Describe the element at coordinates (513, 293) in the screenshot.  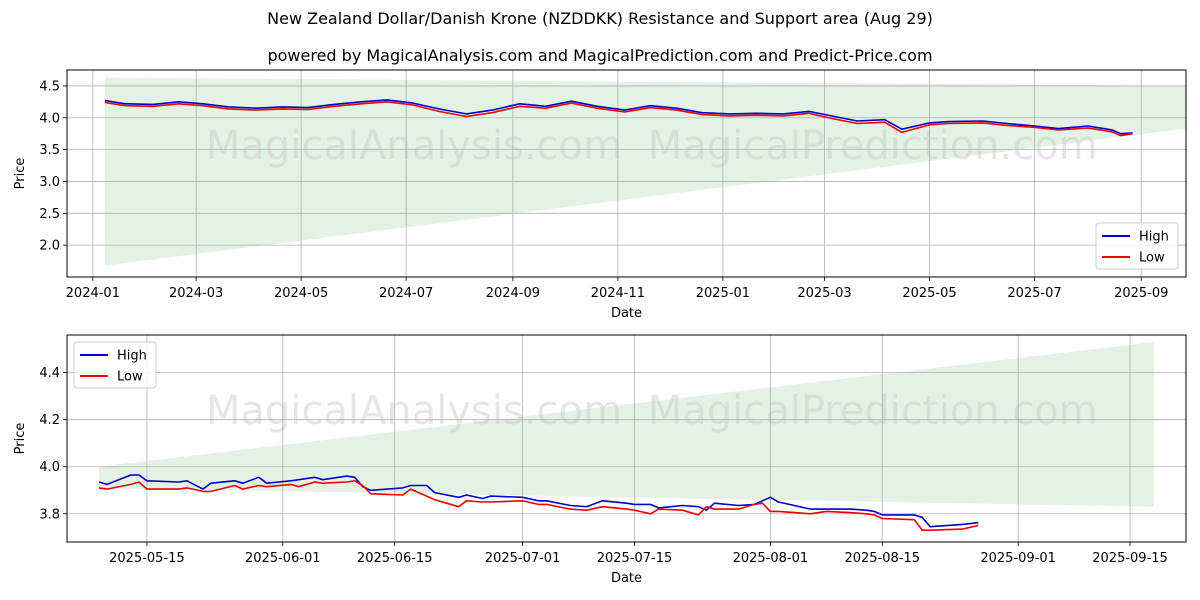
I see `x-tick-label: 2024-09` at that location.